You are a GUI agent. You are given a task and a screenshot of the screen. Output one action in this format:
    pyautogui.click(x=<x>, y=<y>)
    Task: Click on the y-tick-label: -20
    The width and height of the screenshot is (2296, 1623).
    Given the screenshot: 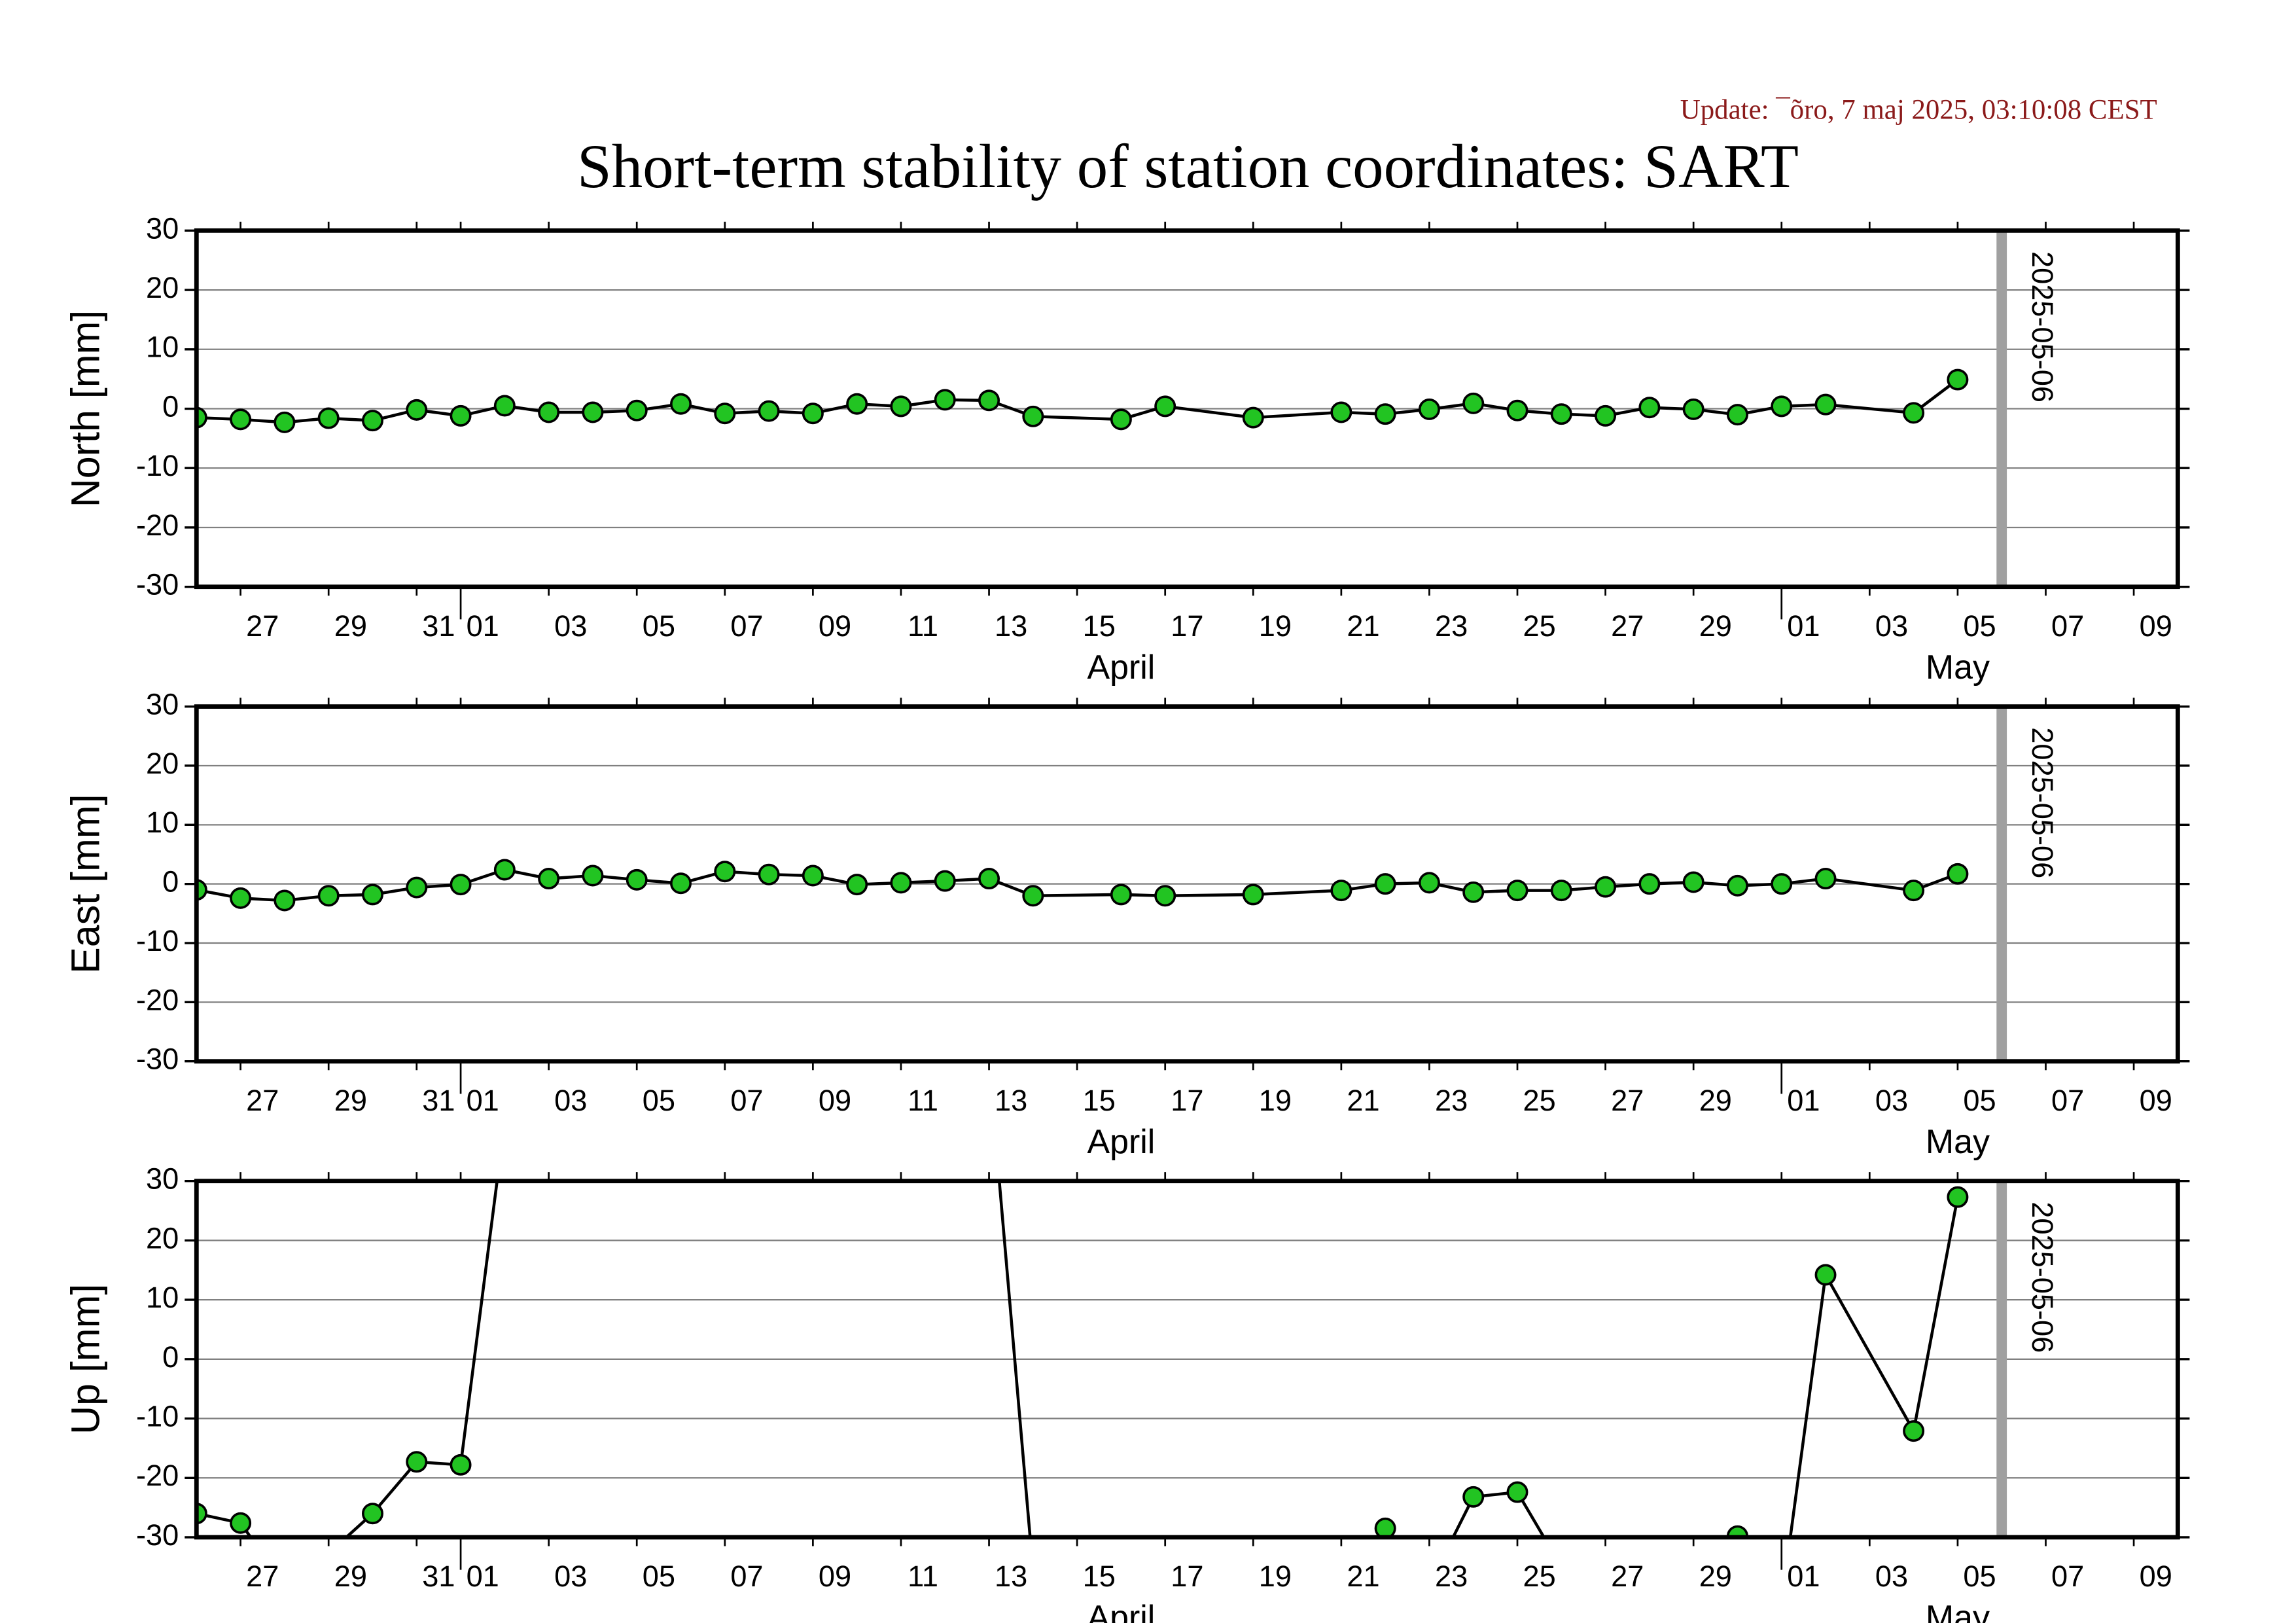 What is the action you would take?
    pyautogui.click(x=157, y=1475)
    